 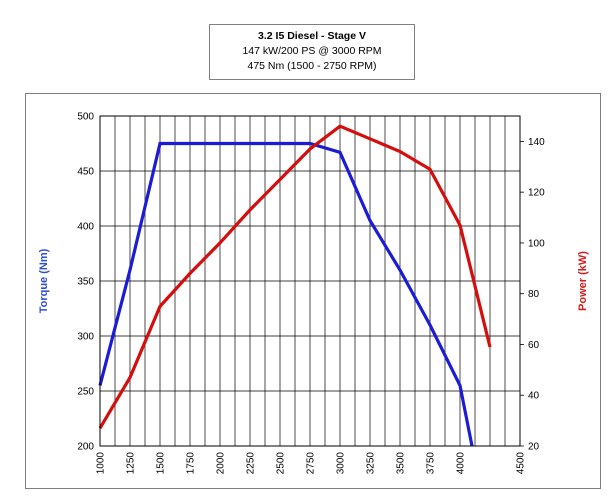 I want to click on chart-title-line-2: 147 kW/200 PS @ 3000 RPM, so click(x=312, y=51).